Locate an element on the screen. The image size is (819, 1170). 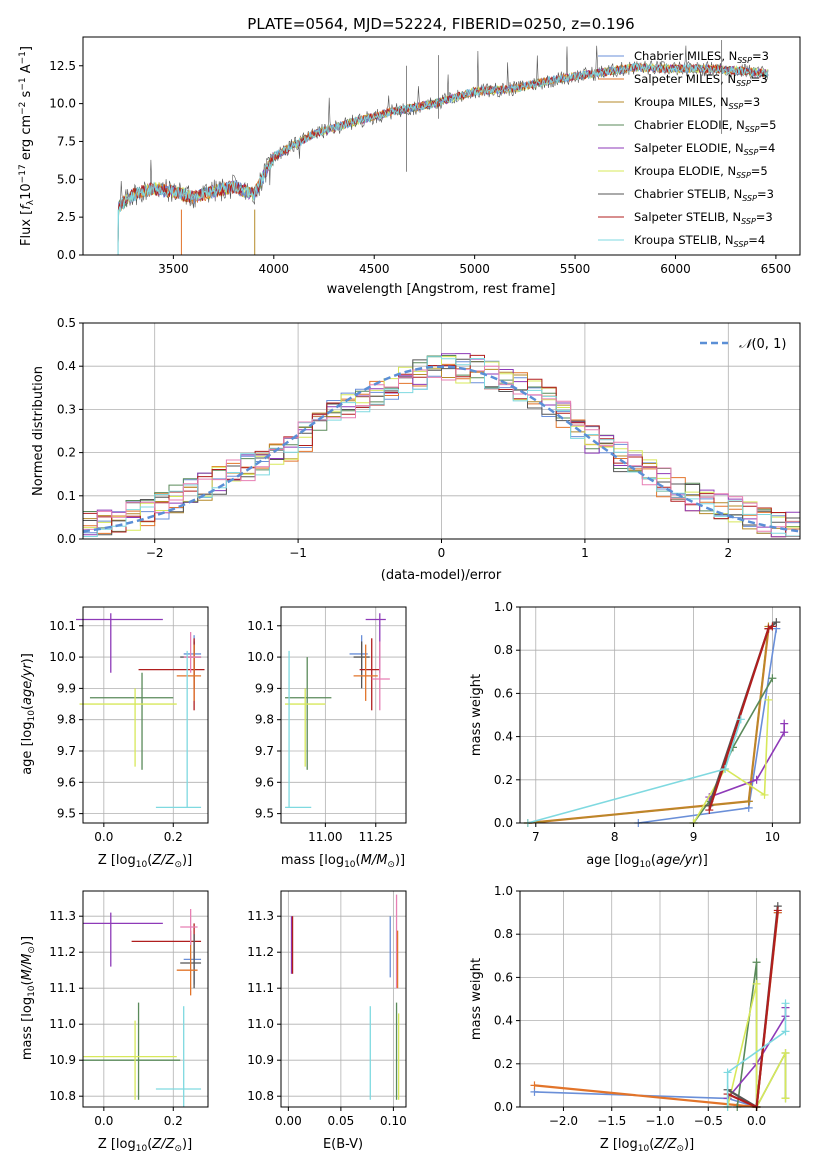
spectrum-xtick-label: 4500 is located at coordinates (374, 269).